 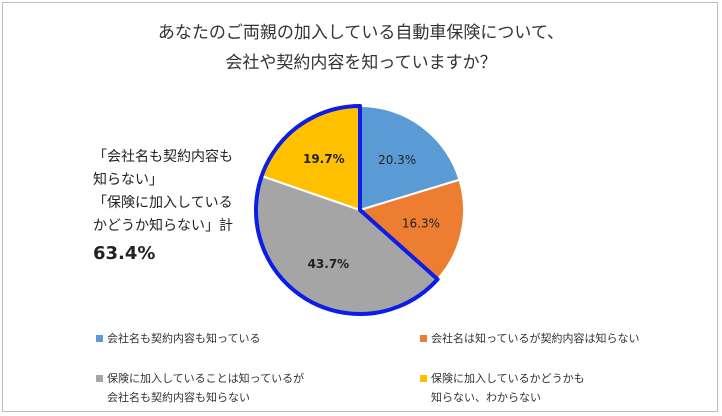 What do you see at coordinates (329, 264) in the screenshot?
I see `pie-slice-label-3: 43.7%` at bounding box center [329, 264].